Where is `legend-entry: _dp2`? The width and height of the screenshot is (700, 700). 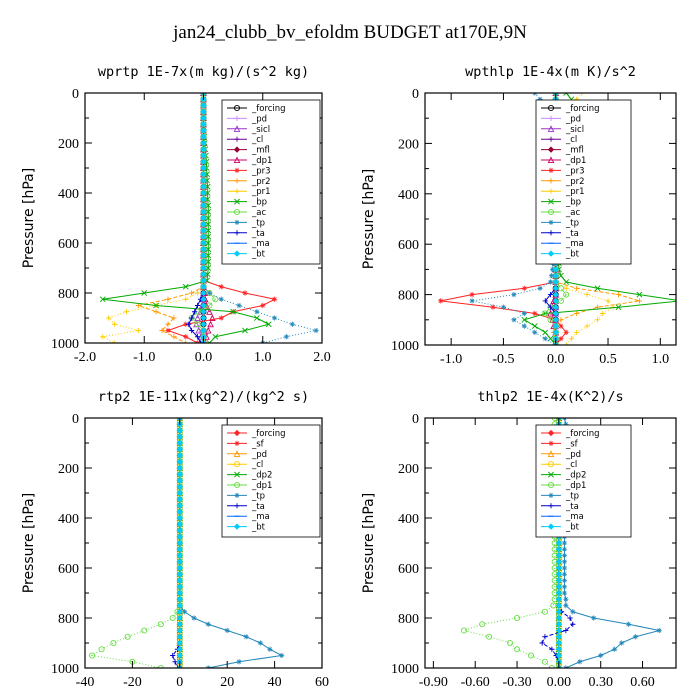 legend-entry: _dp2 is located at coordinates (563, 476).